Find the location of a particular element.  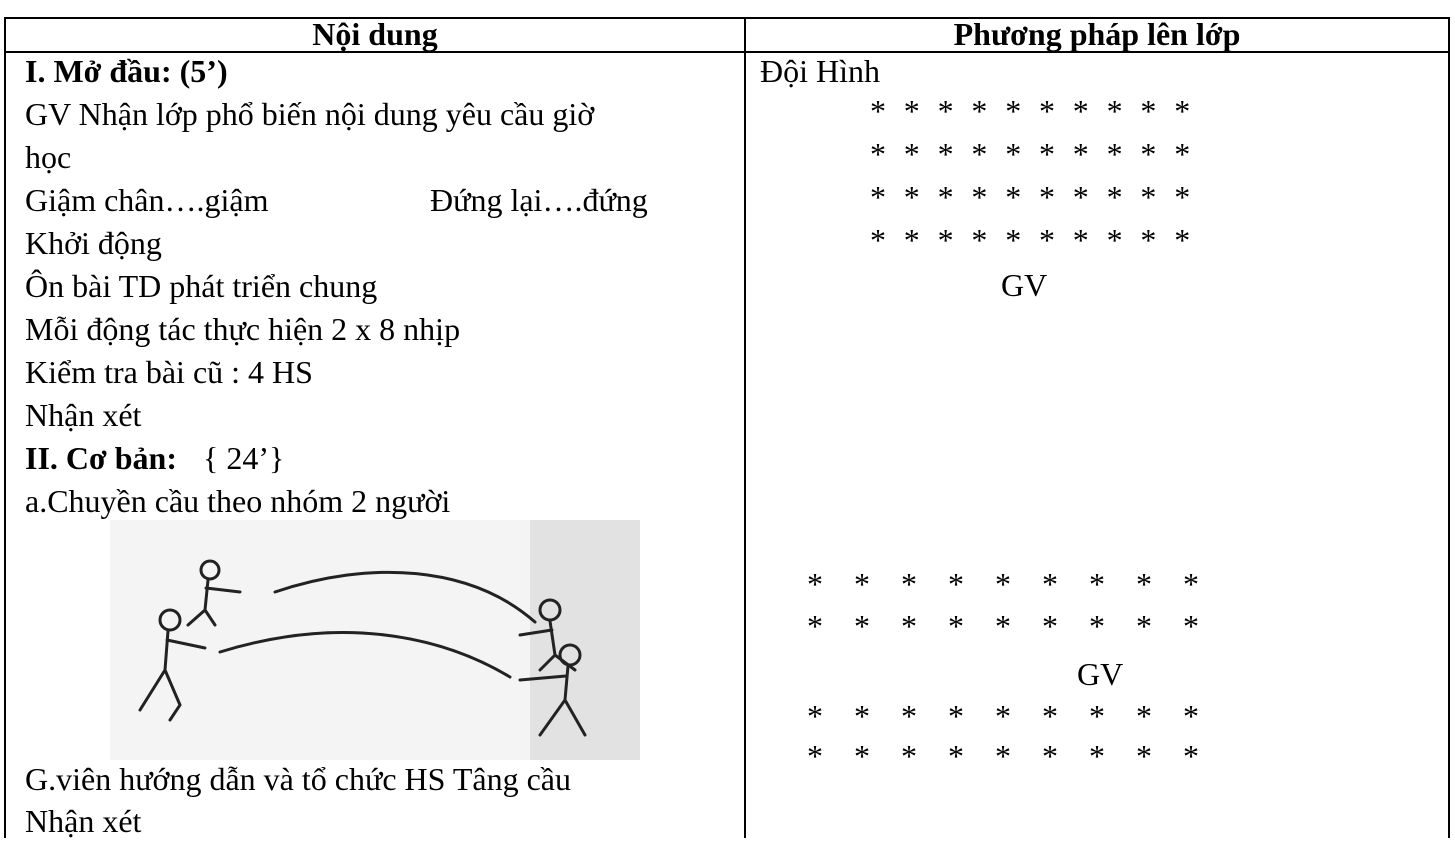

method-title: Đội Hình is located at coordinates (820, 71).